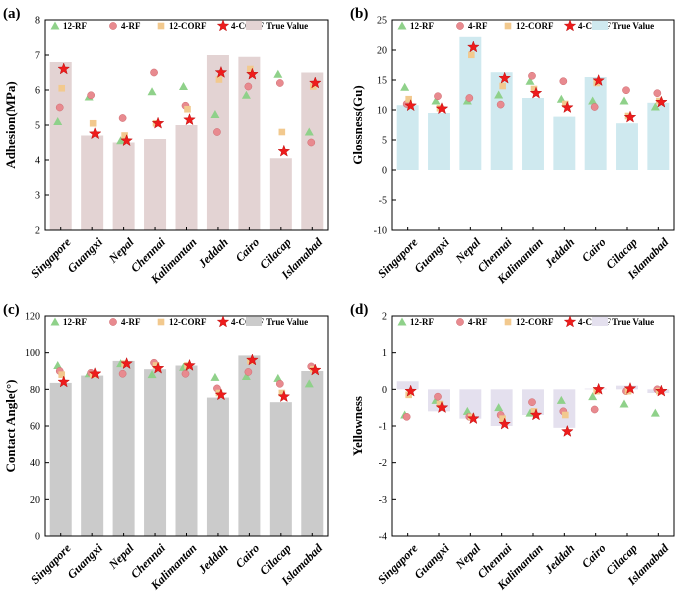 The image size is (685, 601). Describe the element at coordinates (382, 111) in the screenshot. I see `y-tick-label: 10` at that location.